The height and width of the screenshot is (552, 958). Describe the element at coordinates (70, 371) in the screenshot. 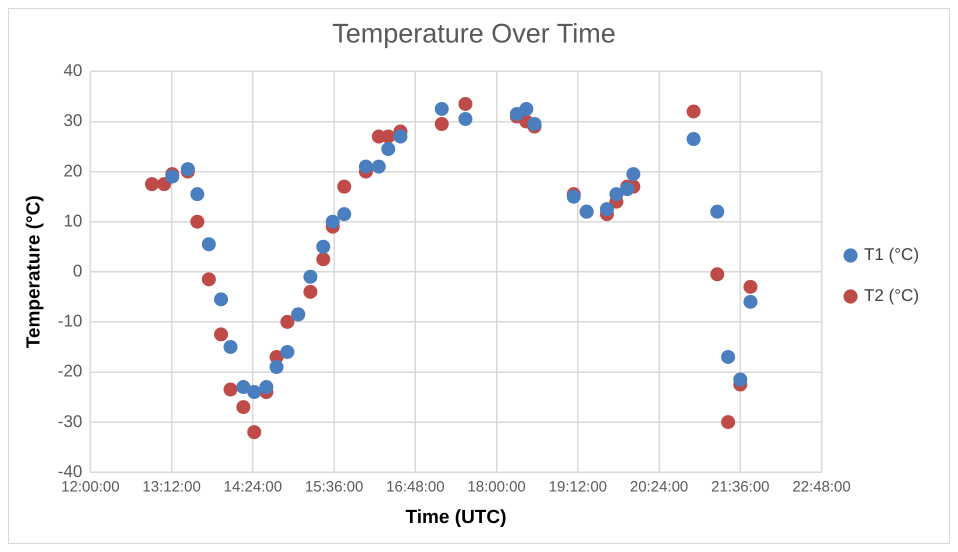

I see `y-tick-label: -20` at that location.